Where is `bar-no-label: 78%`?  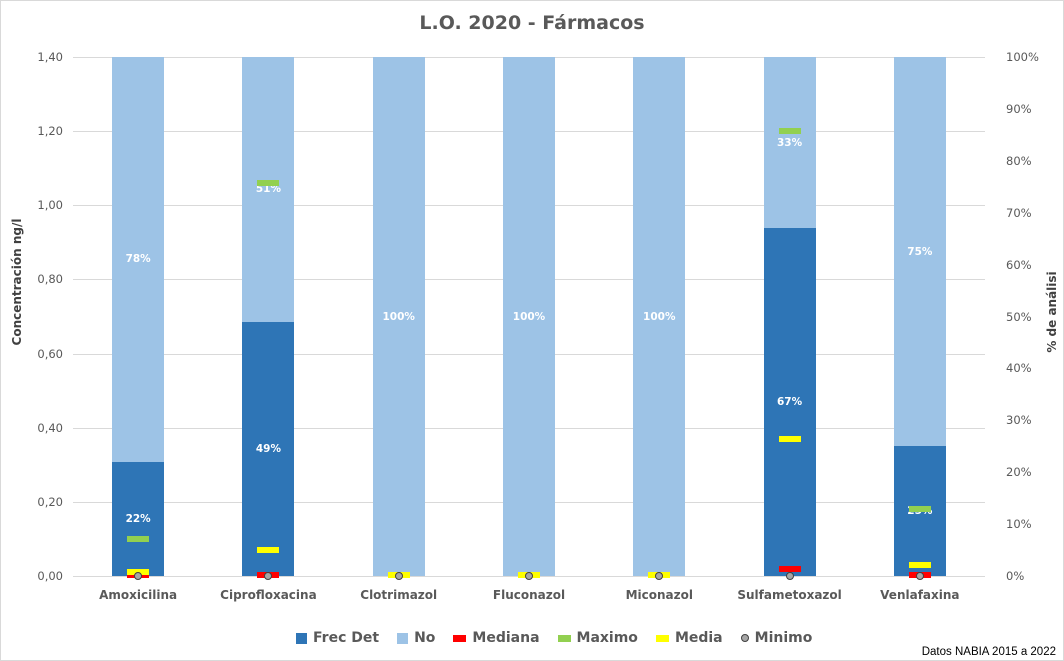
bar-no-label: 78% is located at coordinates (138, 259).